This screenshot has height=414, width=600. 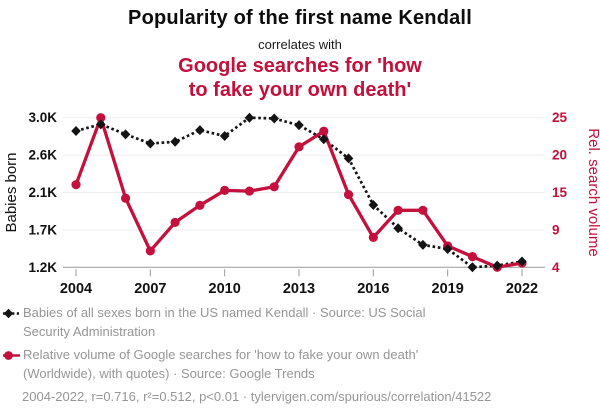 I want to click on x-tick-label: 2019, so click(x=448, y=289).